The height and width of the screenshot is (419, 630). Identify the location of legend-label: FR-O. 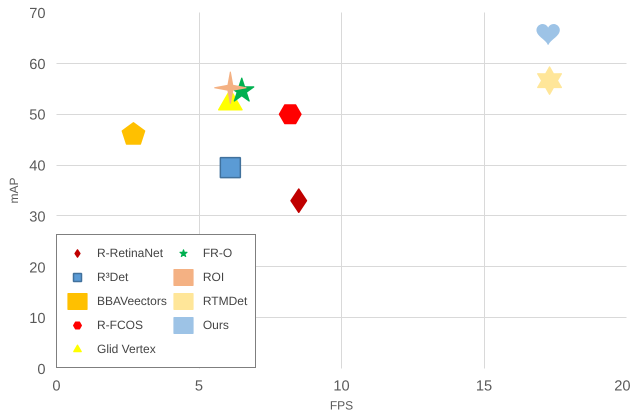
(217, 253).